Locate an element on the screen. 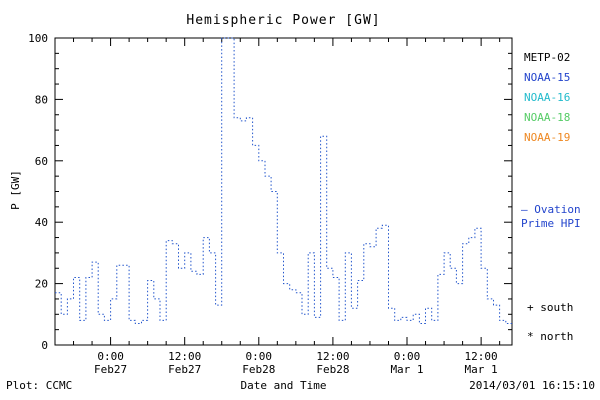 This screenshot has width=600, height=400. ovation-prime-label: – Ovation Prime HPI is located at coordinates (551, 217).